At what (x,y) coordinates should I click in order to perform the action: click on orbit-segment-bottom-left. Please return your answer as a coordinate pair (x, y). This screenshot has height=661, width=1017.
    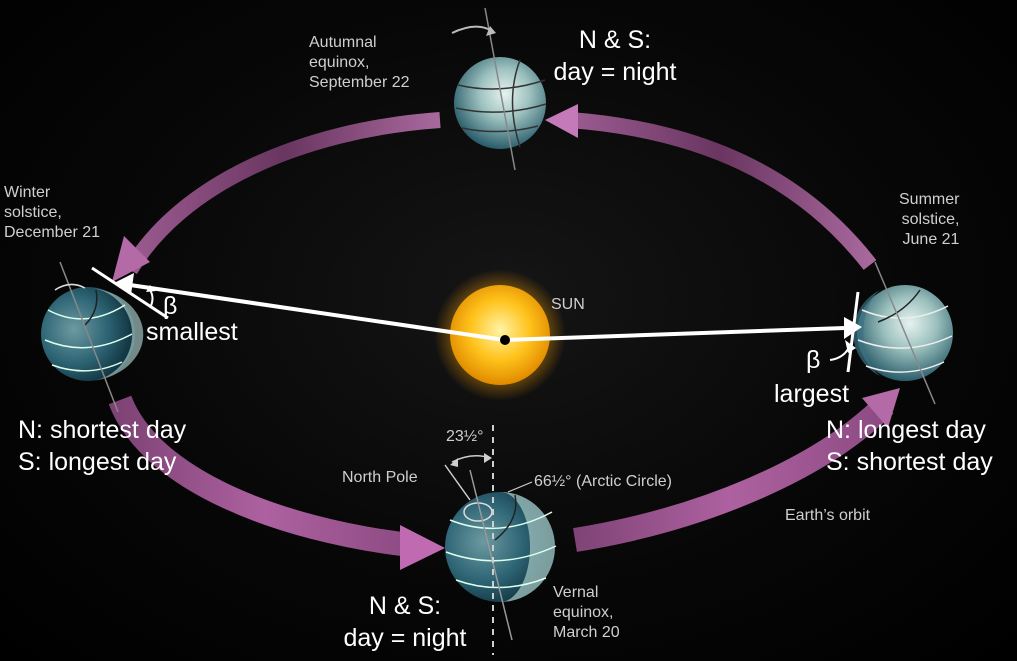
    Looking at the image, I should click on (260, 476).